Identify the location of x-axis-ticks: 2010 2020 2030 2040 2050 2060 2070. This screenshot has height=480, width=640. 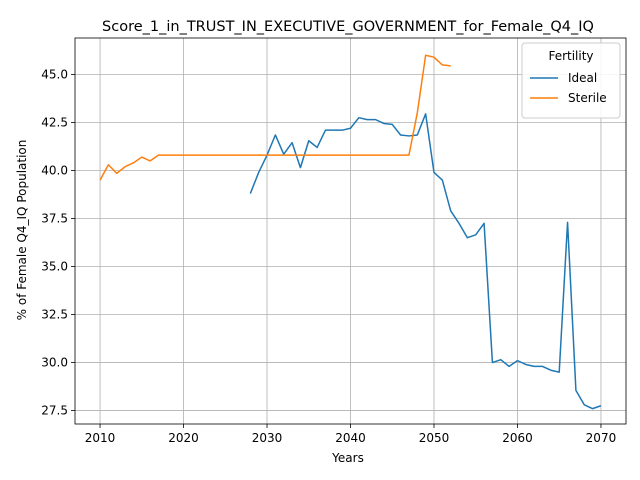
(350, 434).